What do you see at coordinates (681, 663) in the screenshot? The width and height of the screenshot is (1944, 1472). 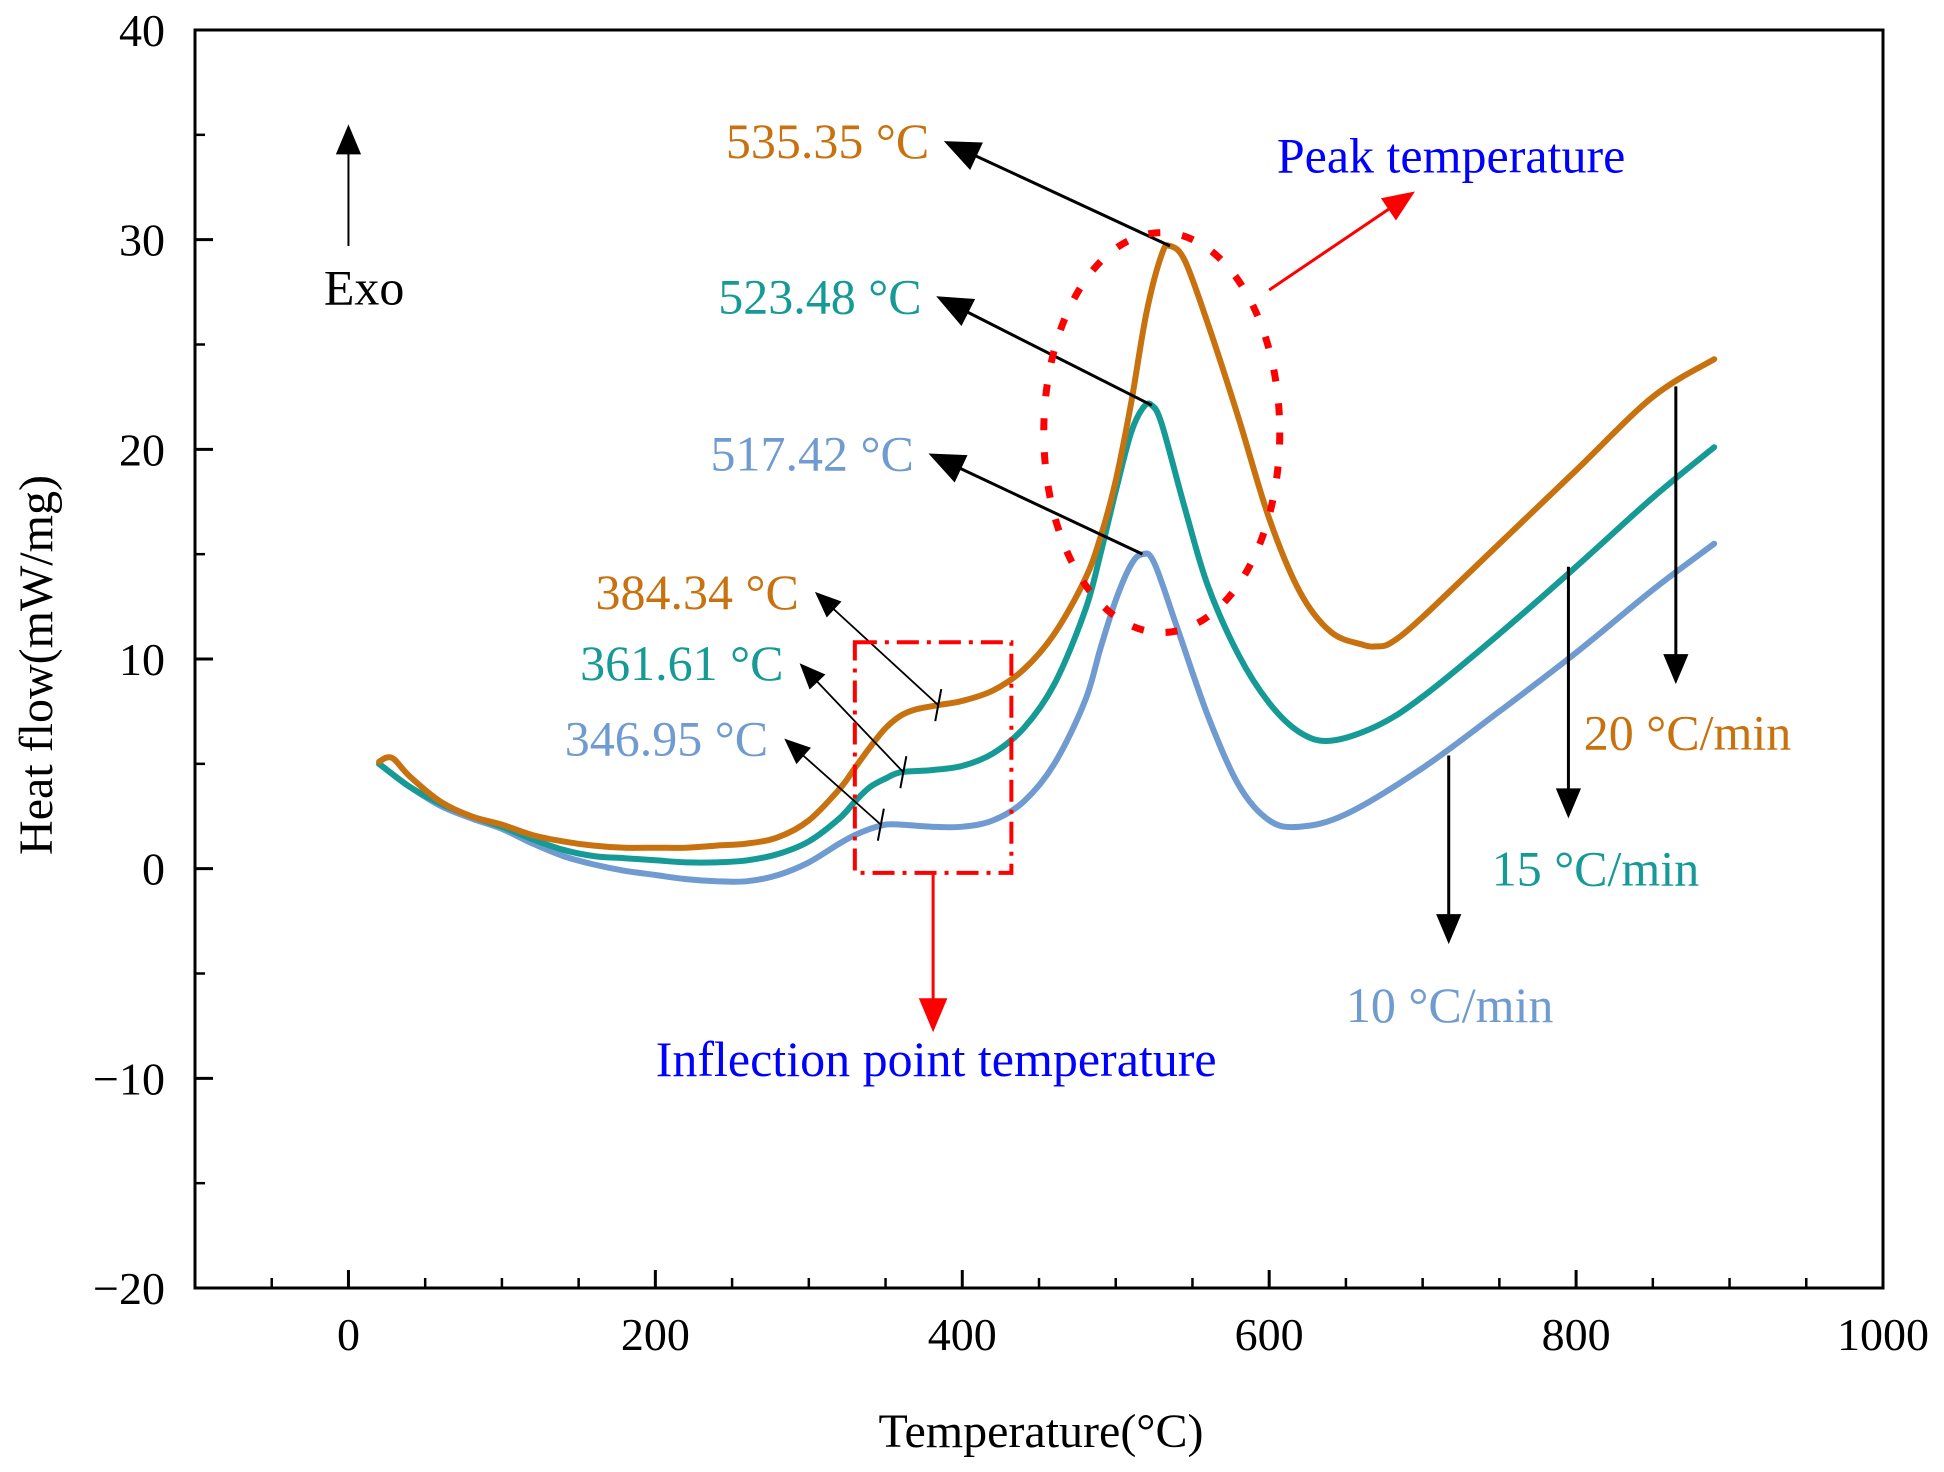 I see `inflection-temperature-label: 361.61 °C` at bounding box center [681, 663].